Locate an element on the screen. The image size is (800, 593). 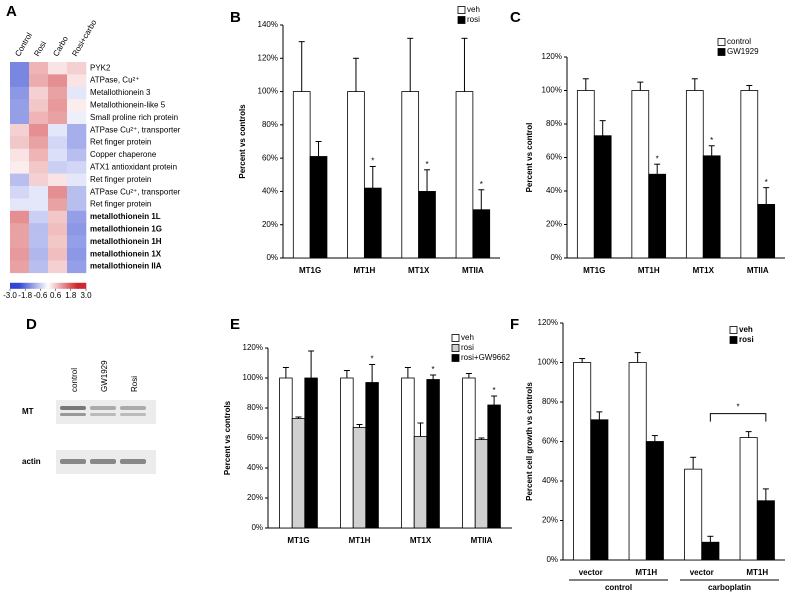
panel-letter: A is located at coordinates (11, 11).